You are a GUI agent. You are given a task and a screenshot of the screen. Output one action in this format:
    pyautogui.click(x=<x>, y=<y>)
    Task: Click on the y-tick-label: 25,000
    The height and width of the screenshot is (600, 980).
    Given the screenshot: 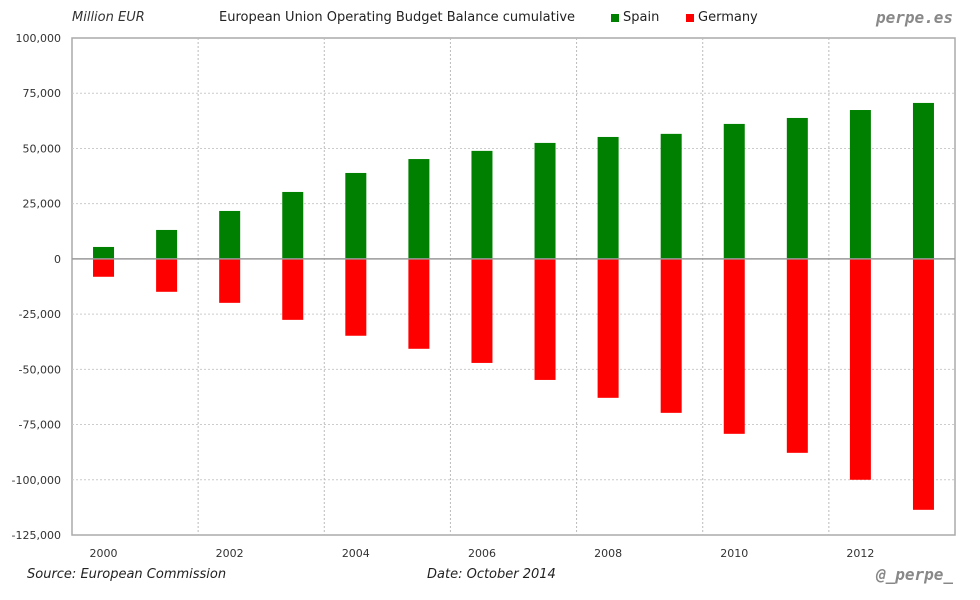 What is the action you would take?
    pyautogui.click(x=42, y=204)
    